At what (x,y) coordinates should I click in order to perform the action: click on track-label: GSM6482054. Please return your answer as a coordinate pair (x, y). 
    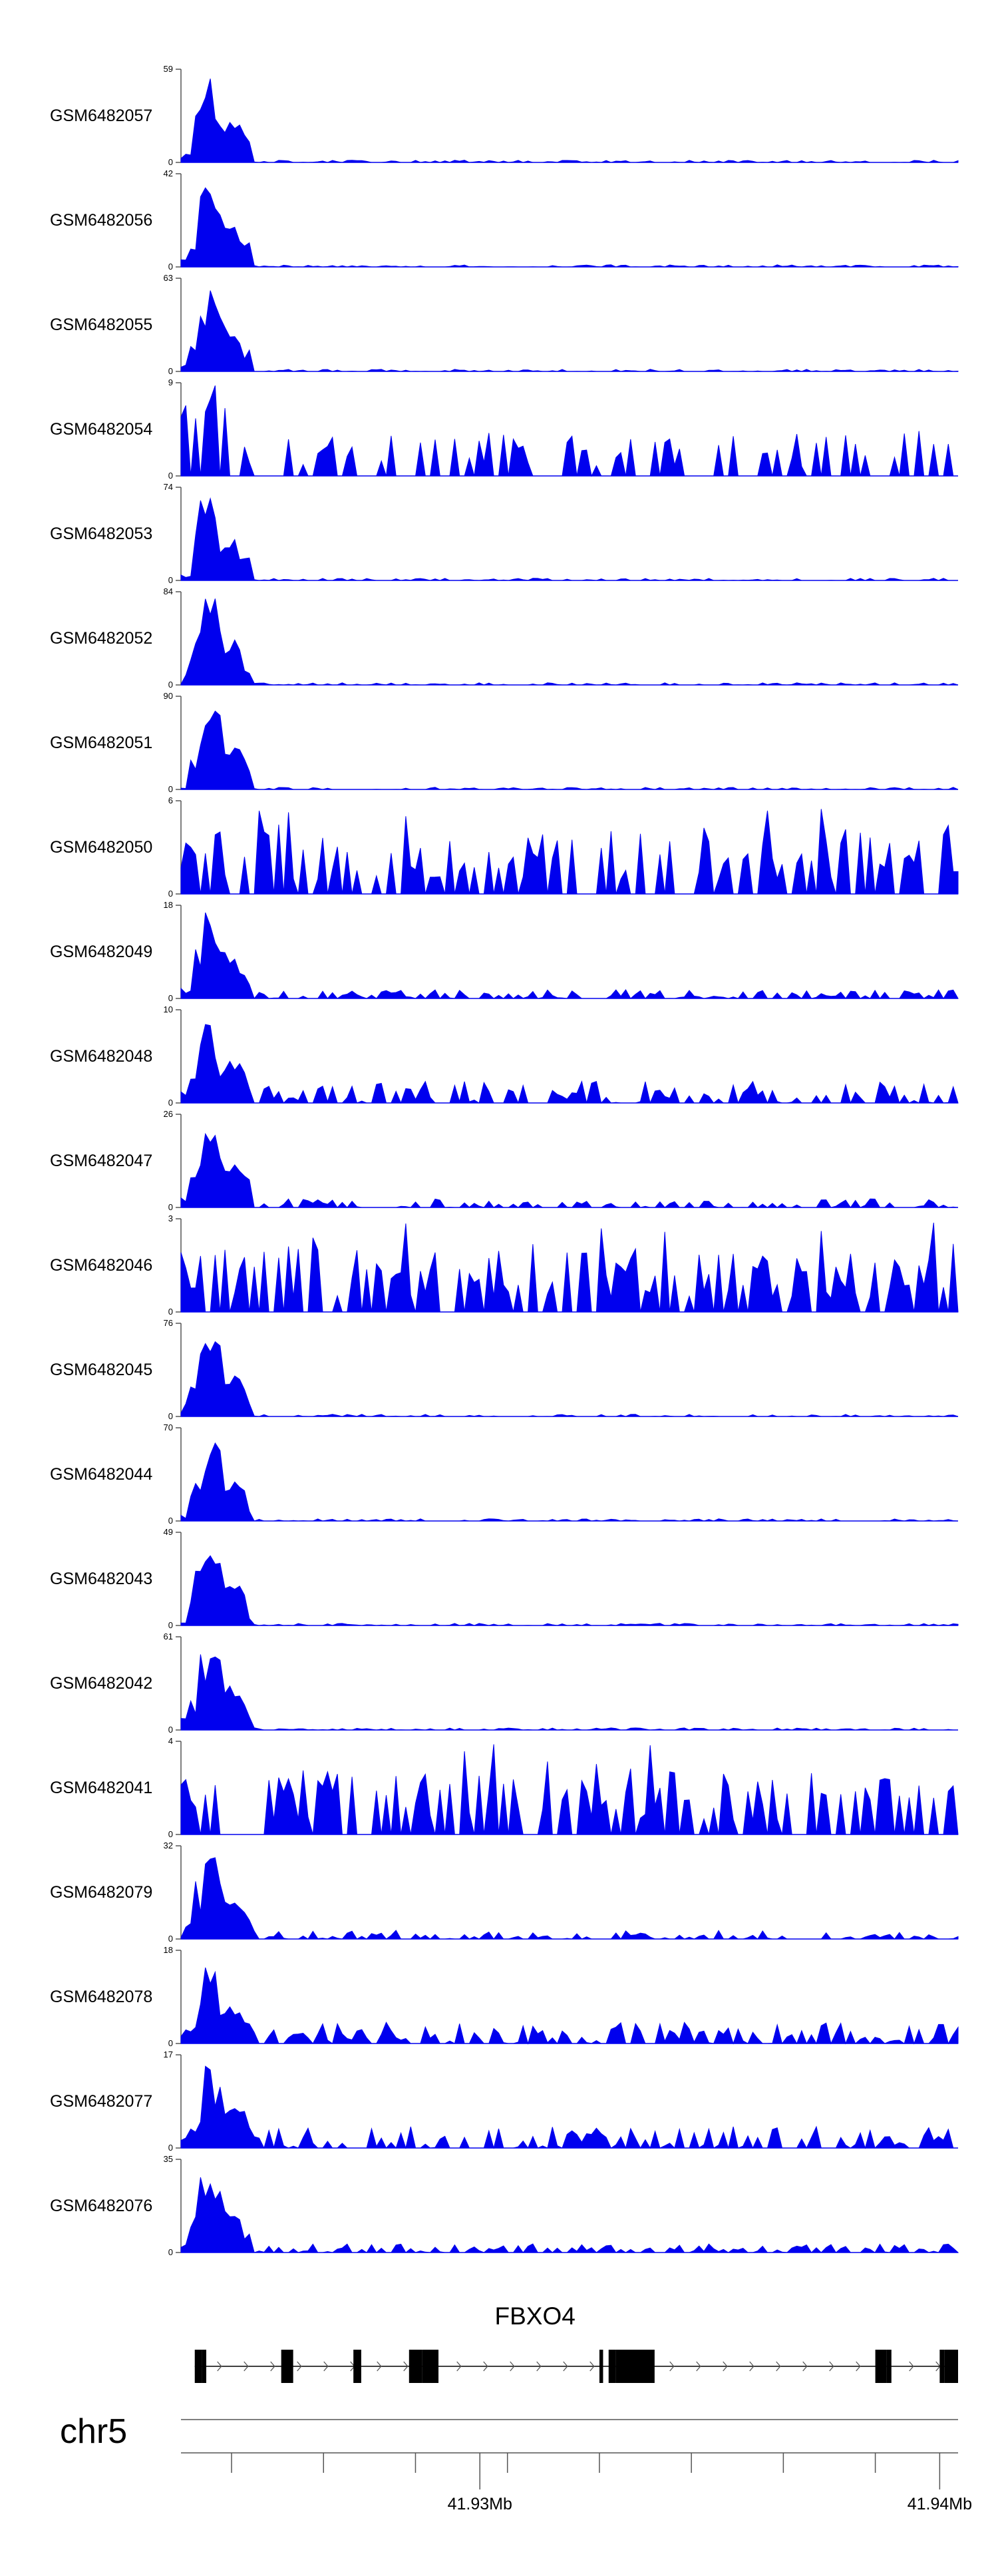
    Looking at the image, I should click on (101, 429).